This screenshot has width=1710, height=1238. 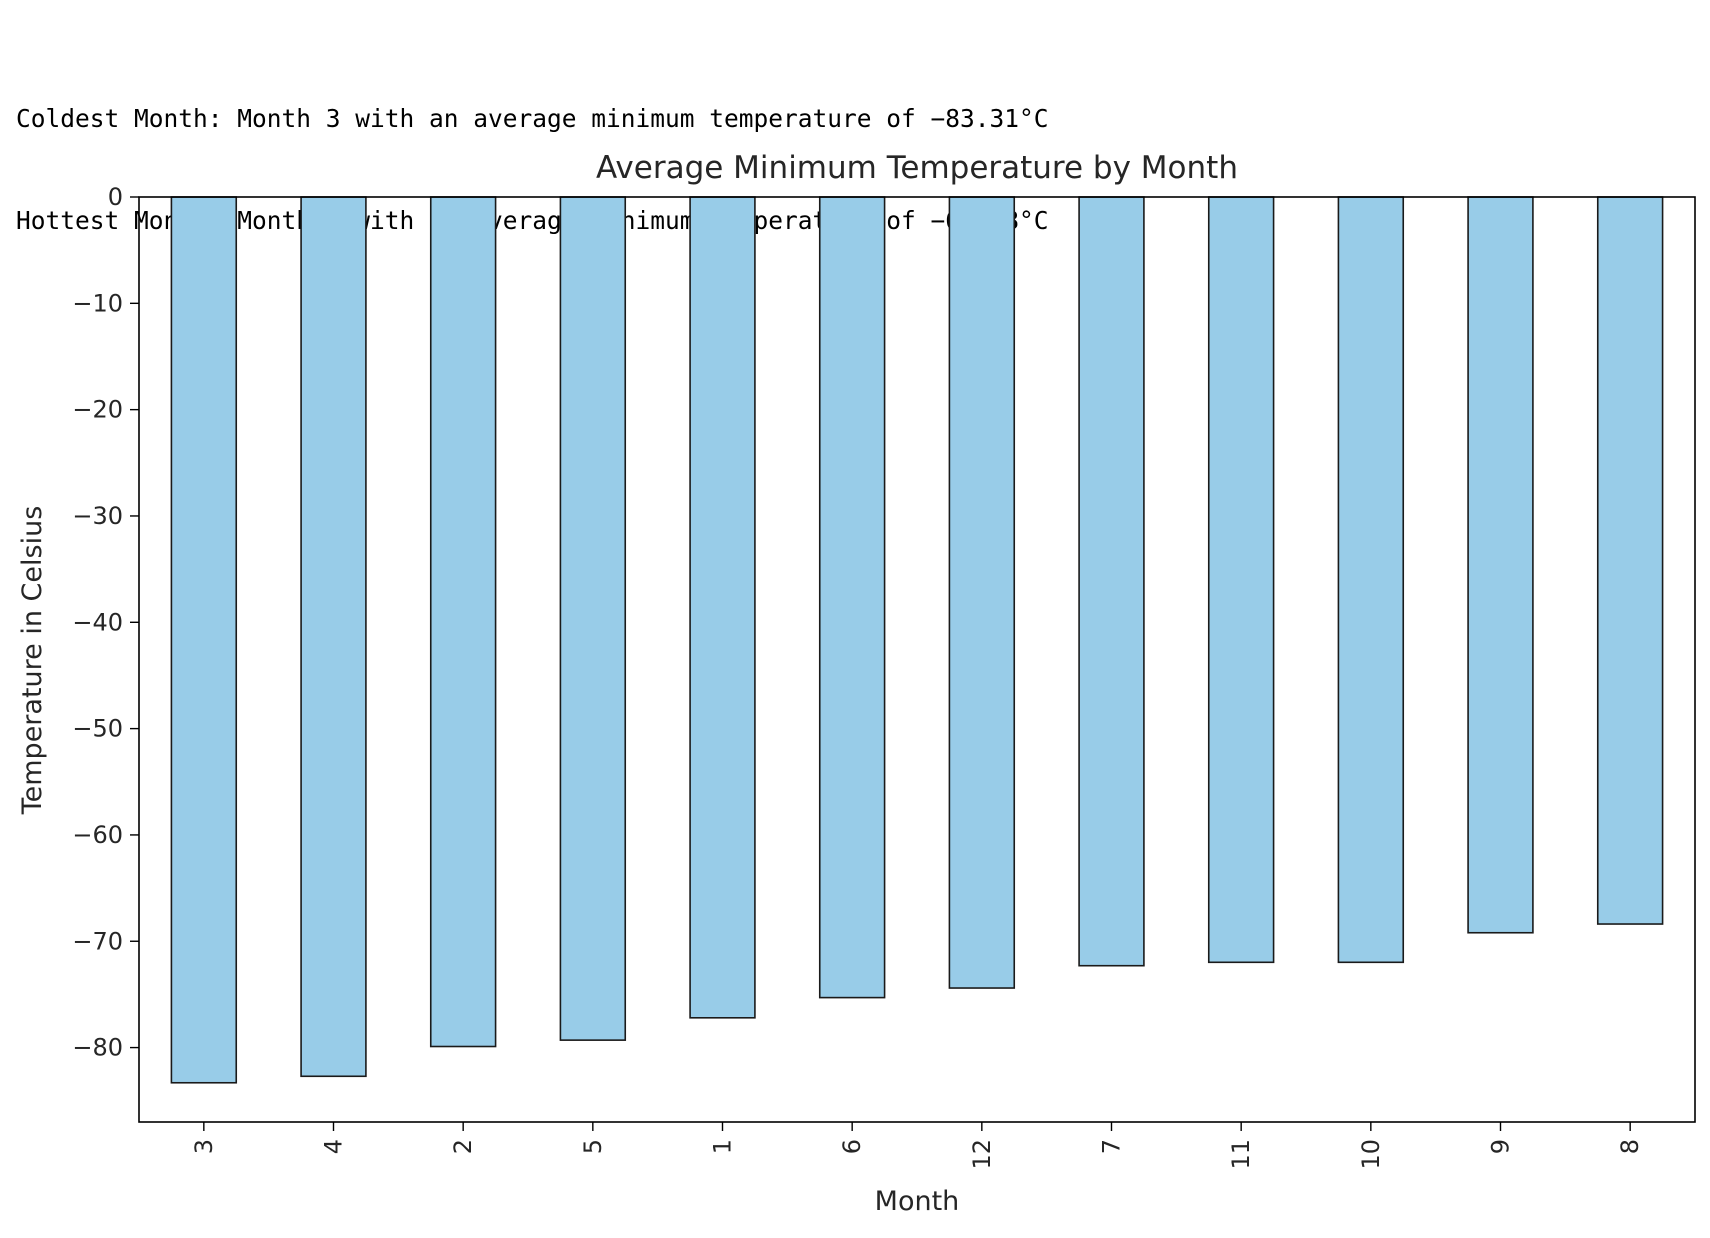 What do you see at coordinates (1501, 1146) in the screenshot?
I see `x-tick-label: 9` at bounding box center [1501, 1146].